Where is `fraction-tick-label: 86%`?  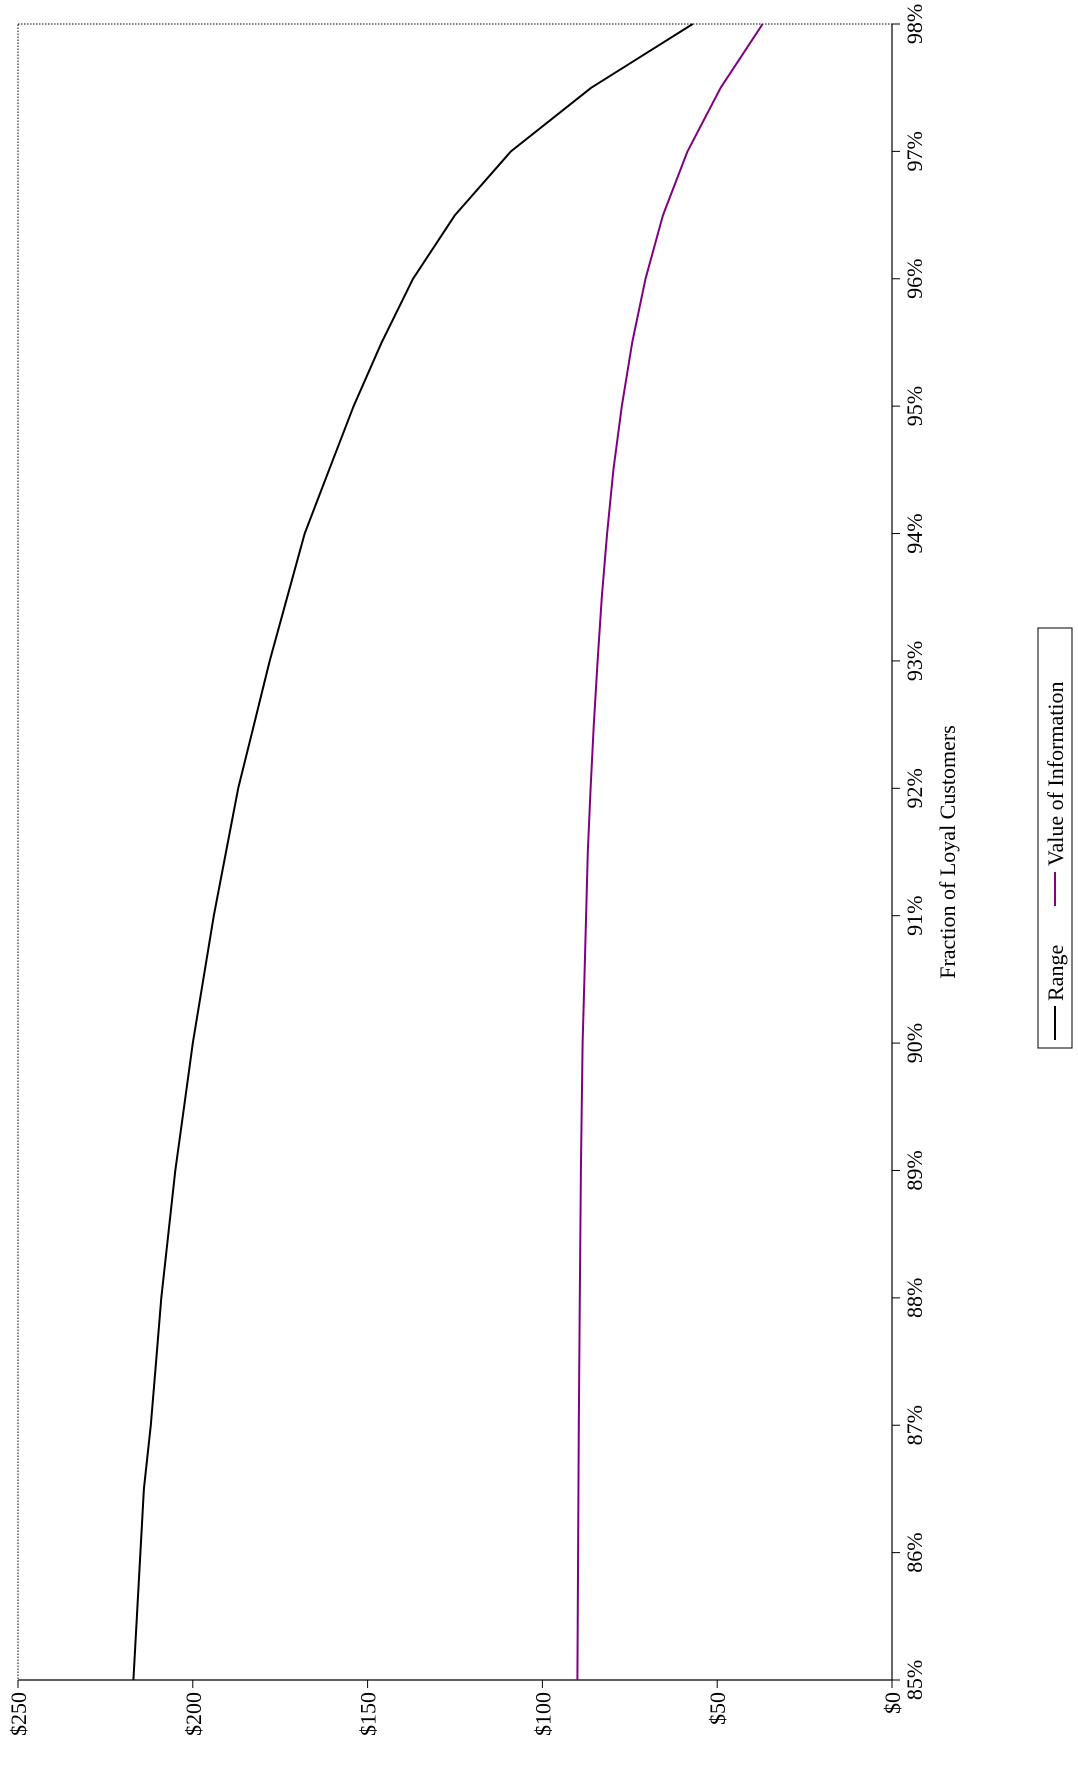
fraction-tick-label: 86% is located at coordinates (914, 1552).